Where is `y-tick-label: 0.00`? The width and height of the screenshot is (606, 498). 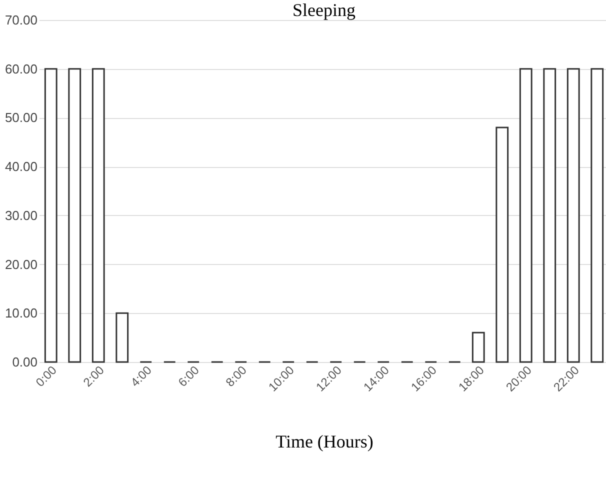
y-tick-label: 0.00 is located at coordinates (25, 362).